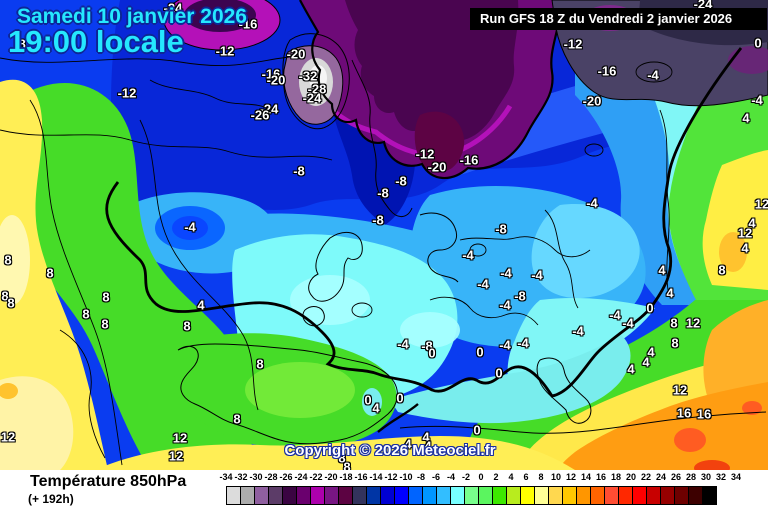  I want to click on scale-tick: -8, so click(421, 477).